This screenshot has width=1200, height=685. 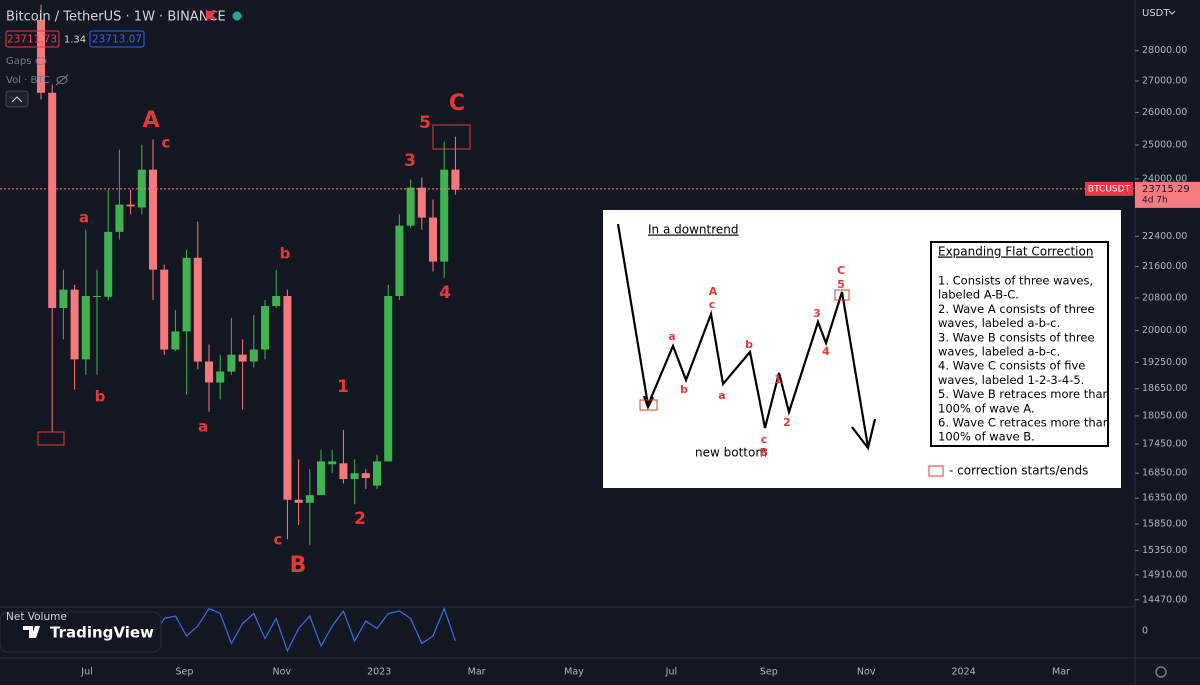 I want to click on symbol-tag, so click(x=1109, y=188).